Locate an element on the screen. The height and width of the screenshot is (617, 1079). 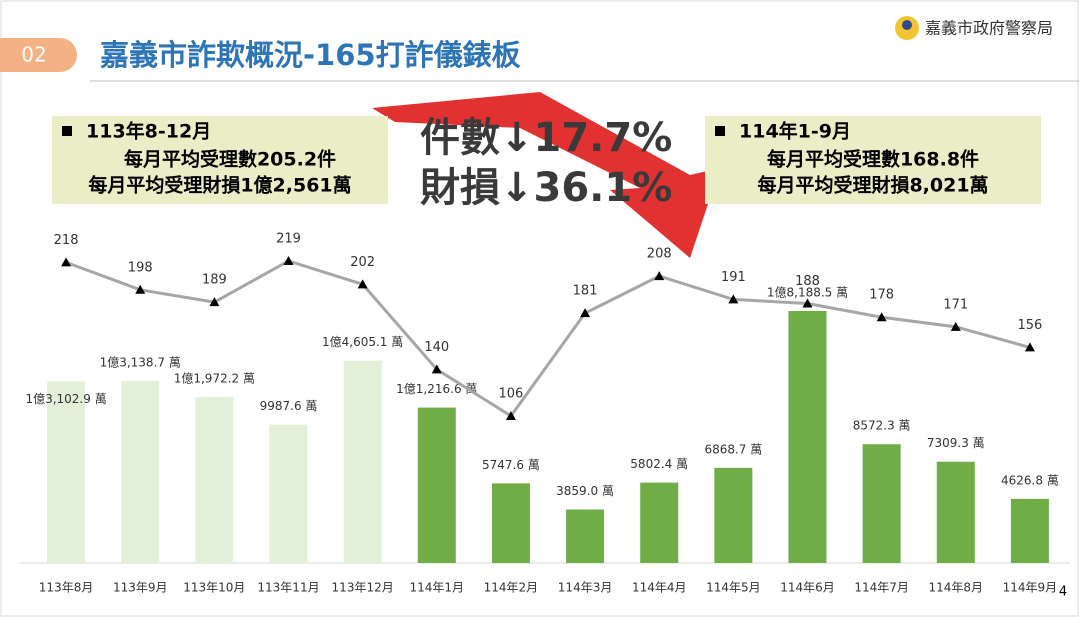
x-tick-label: 114年9月 is located at coordinates (1030, 588).